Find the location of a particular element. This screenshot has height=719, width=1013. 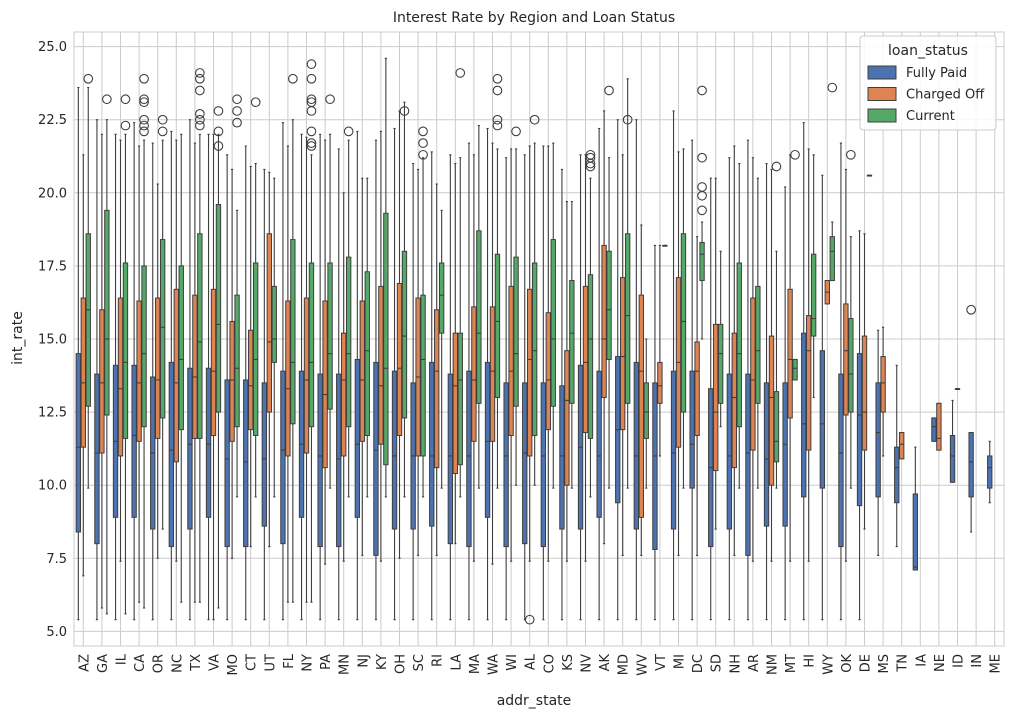

x-tick-label: GA is located at coordinates (103, 663).